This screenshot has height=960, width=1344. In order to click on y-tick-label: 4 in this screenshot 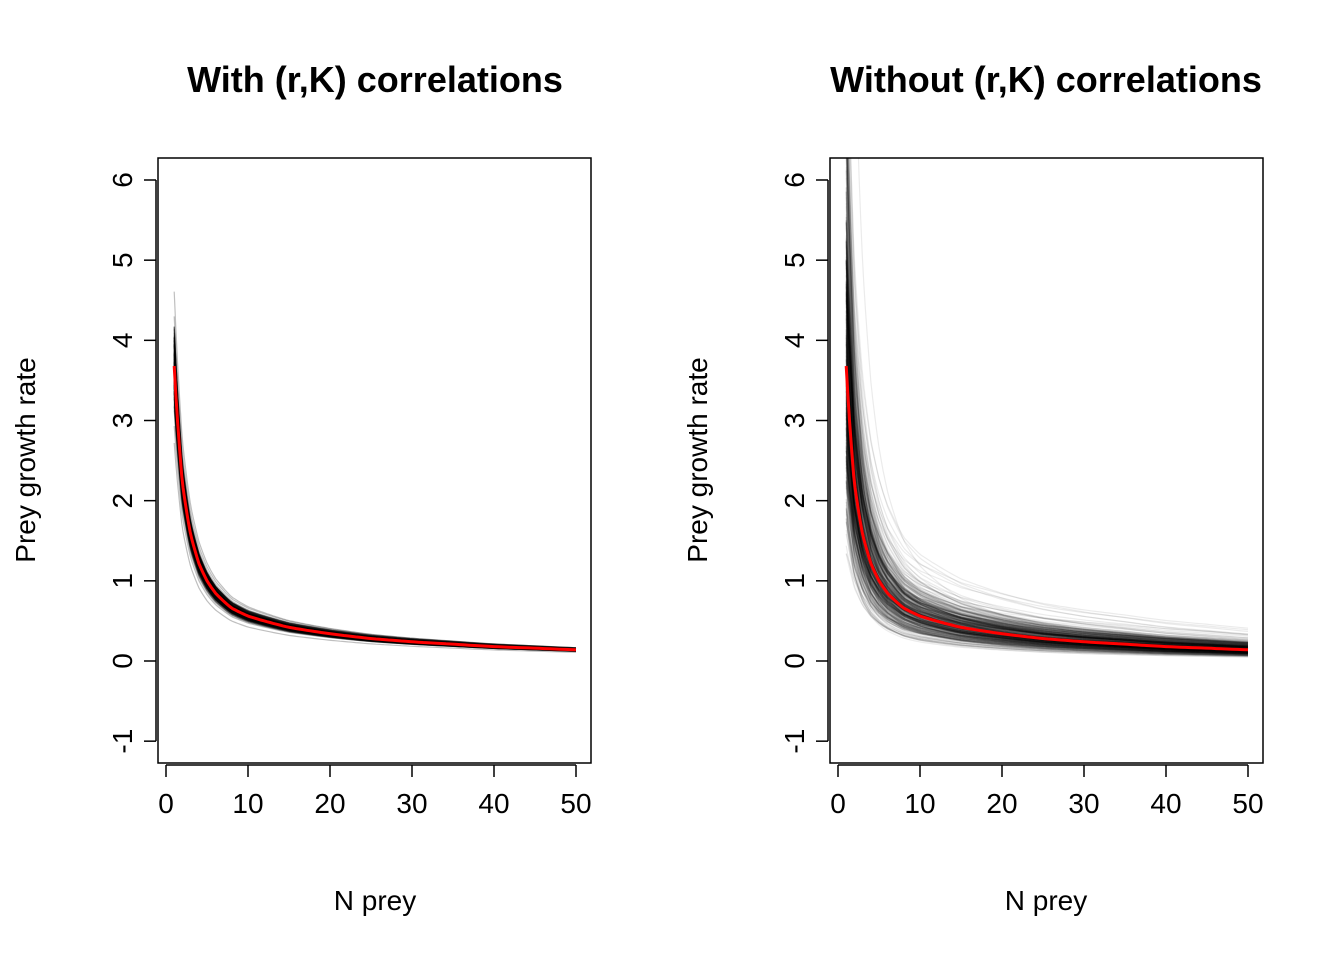, I will do `click(794, 341)`.